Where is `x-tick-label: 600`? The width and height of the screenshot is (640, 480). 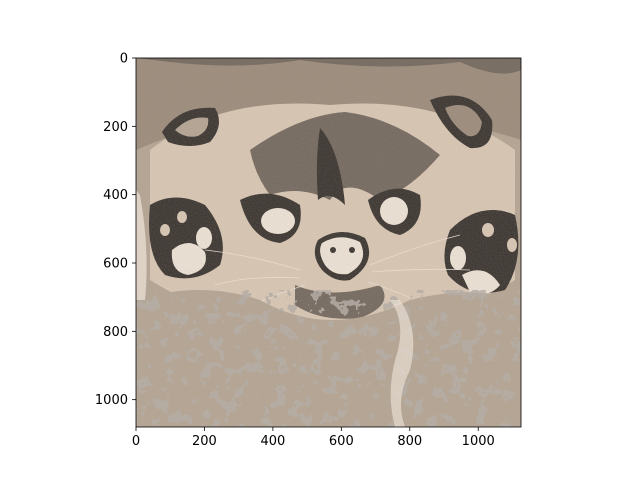
x-tick-label: 600 is located at coordinates (341, 441).